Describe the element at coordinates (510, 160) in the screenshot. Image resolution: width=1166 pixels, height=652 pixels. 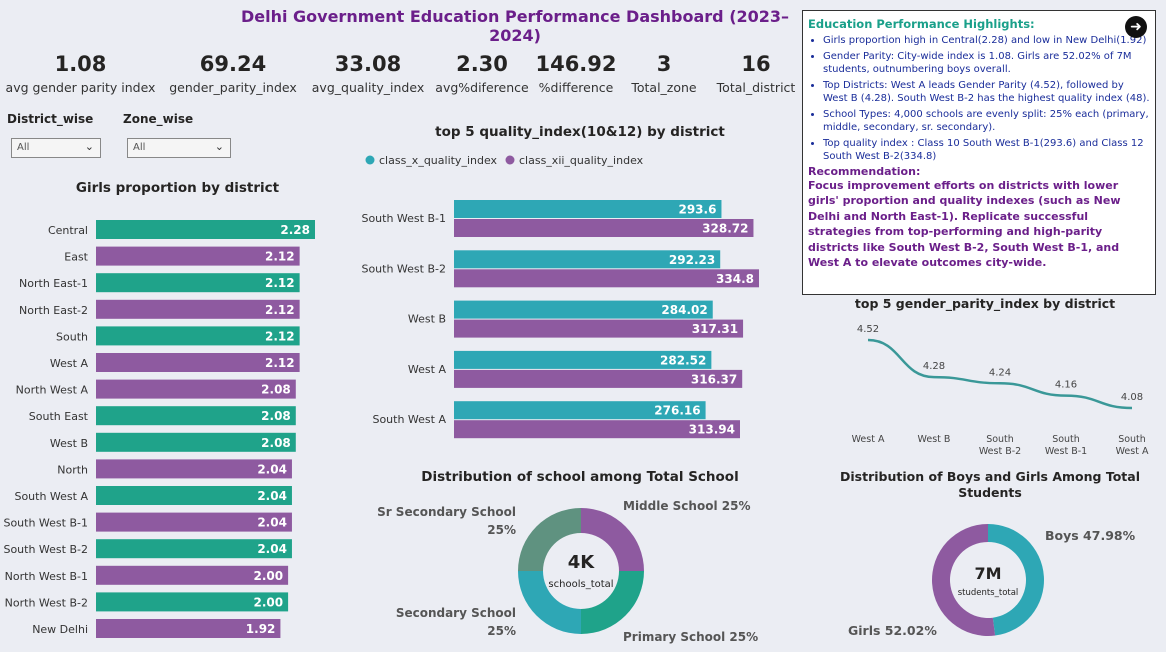
I see `legend-marker` at that location.